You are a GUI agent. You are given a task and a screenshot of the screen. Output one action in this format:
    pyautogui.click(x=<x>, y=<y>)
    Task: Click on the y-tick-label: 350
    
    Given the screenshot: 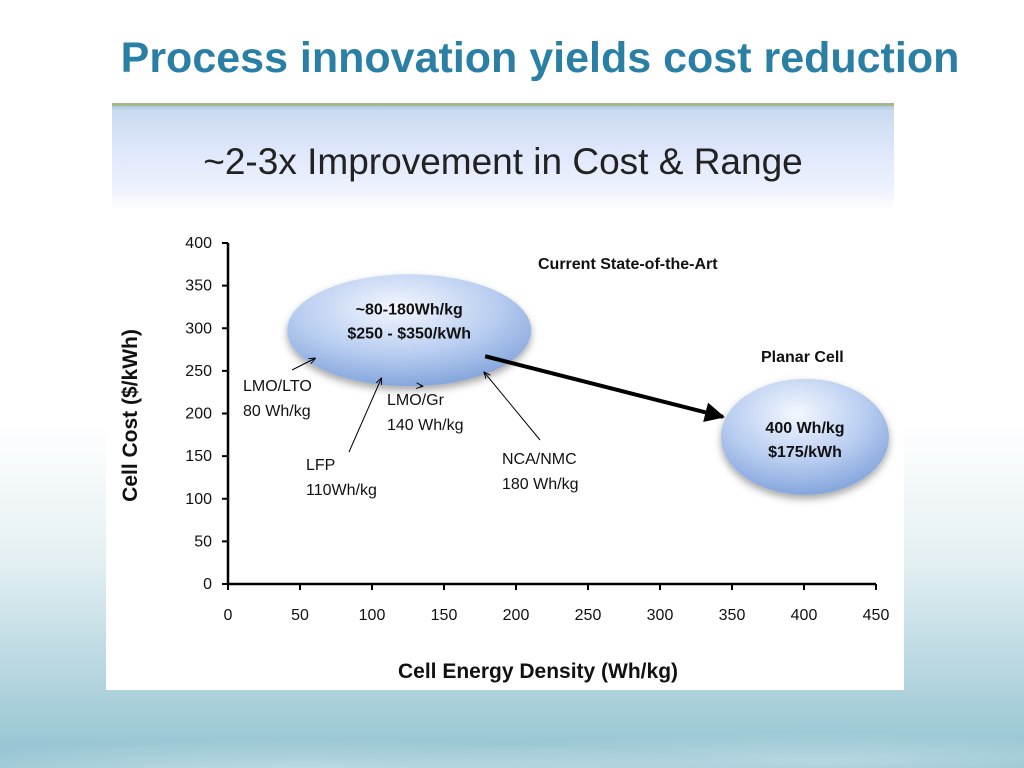 What is the action you would take?
    pyautogui.click(x=198, y=286)
    